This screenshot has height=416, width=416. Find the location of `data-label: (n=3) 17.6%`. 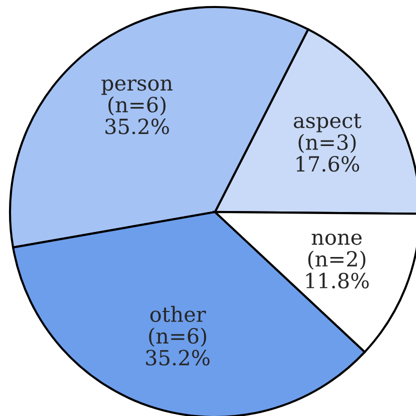

data-label: (n=3) 17.6% is located at coordinates (328, 153).